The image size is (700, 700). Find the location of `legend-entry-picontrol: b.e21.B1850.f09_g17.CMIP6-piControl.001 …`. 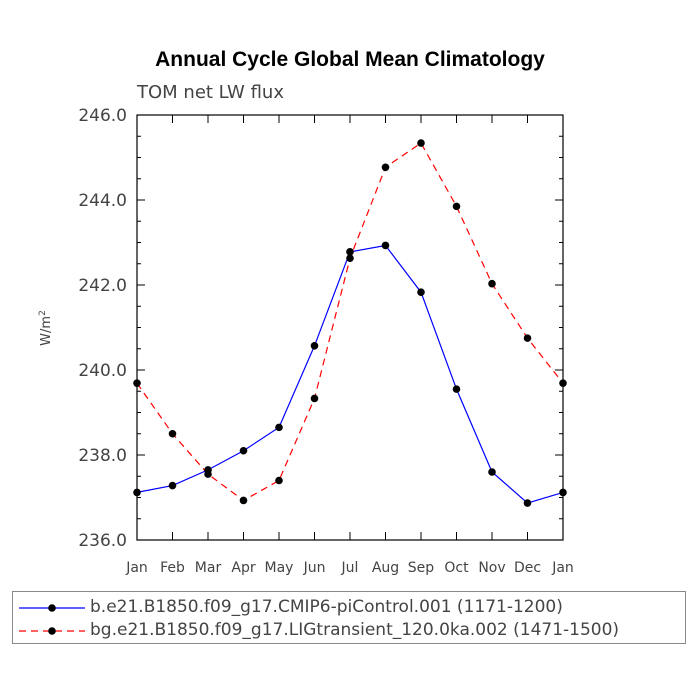

legend-entry-picontrol: b.e21.B1850.f09_g17.CMIP6-piControl.001 … is located at coordinates (349, 608).